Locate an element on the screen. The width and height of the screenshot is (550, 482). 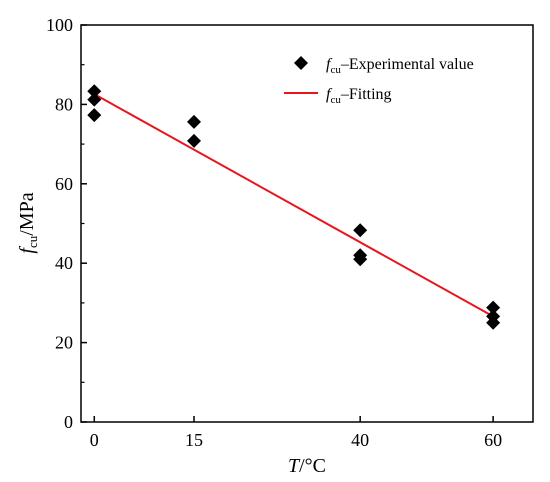
y-axis-title-sub: cu is located at coordinates (32, 241).